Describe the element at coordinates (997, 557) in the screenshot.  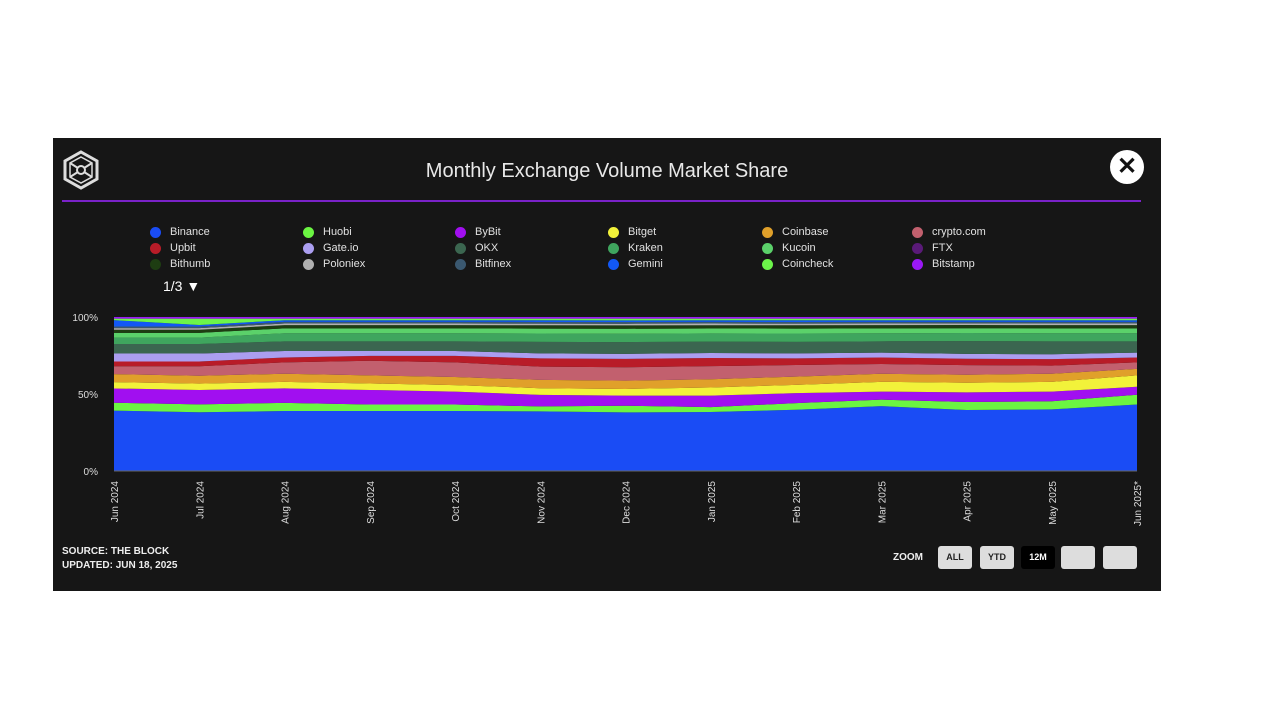
I see `zoom-ytd-button: YTD` at that location.